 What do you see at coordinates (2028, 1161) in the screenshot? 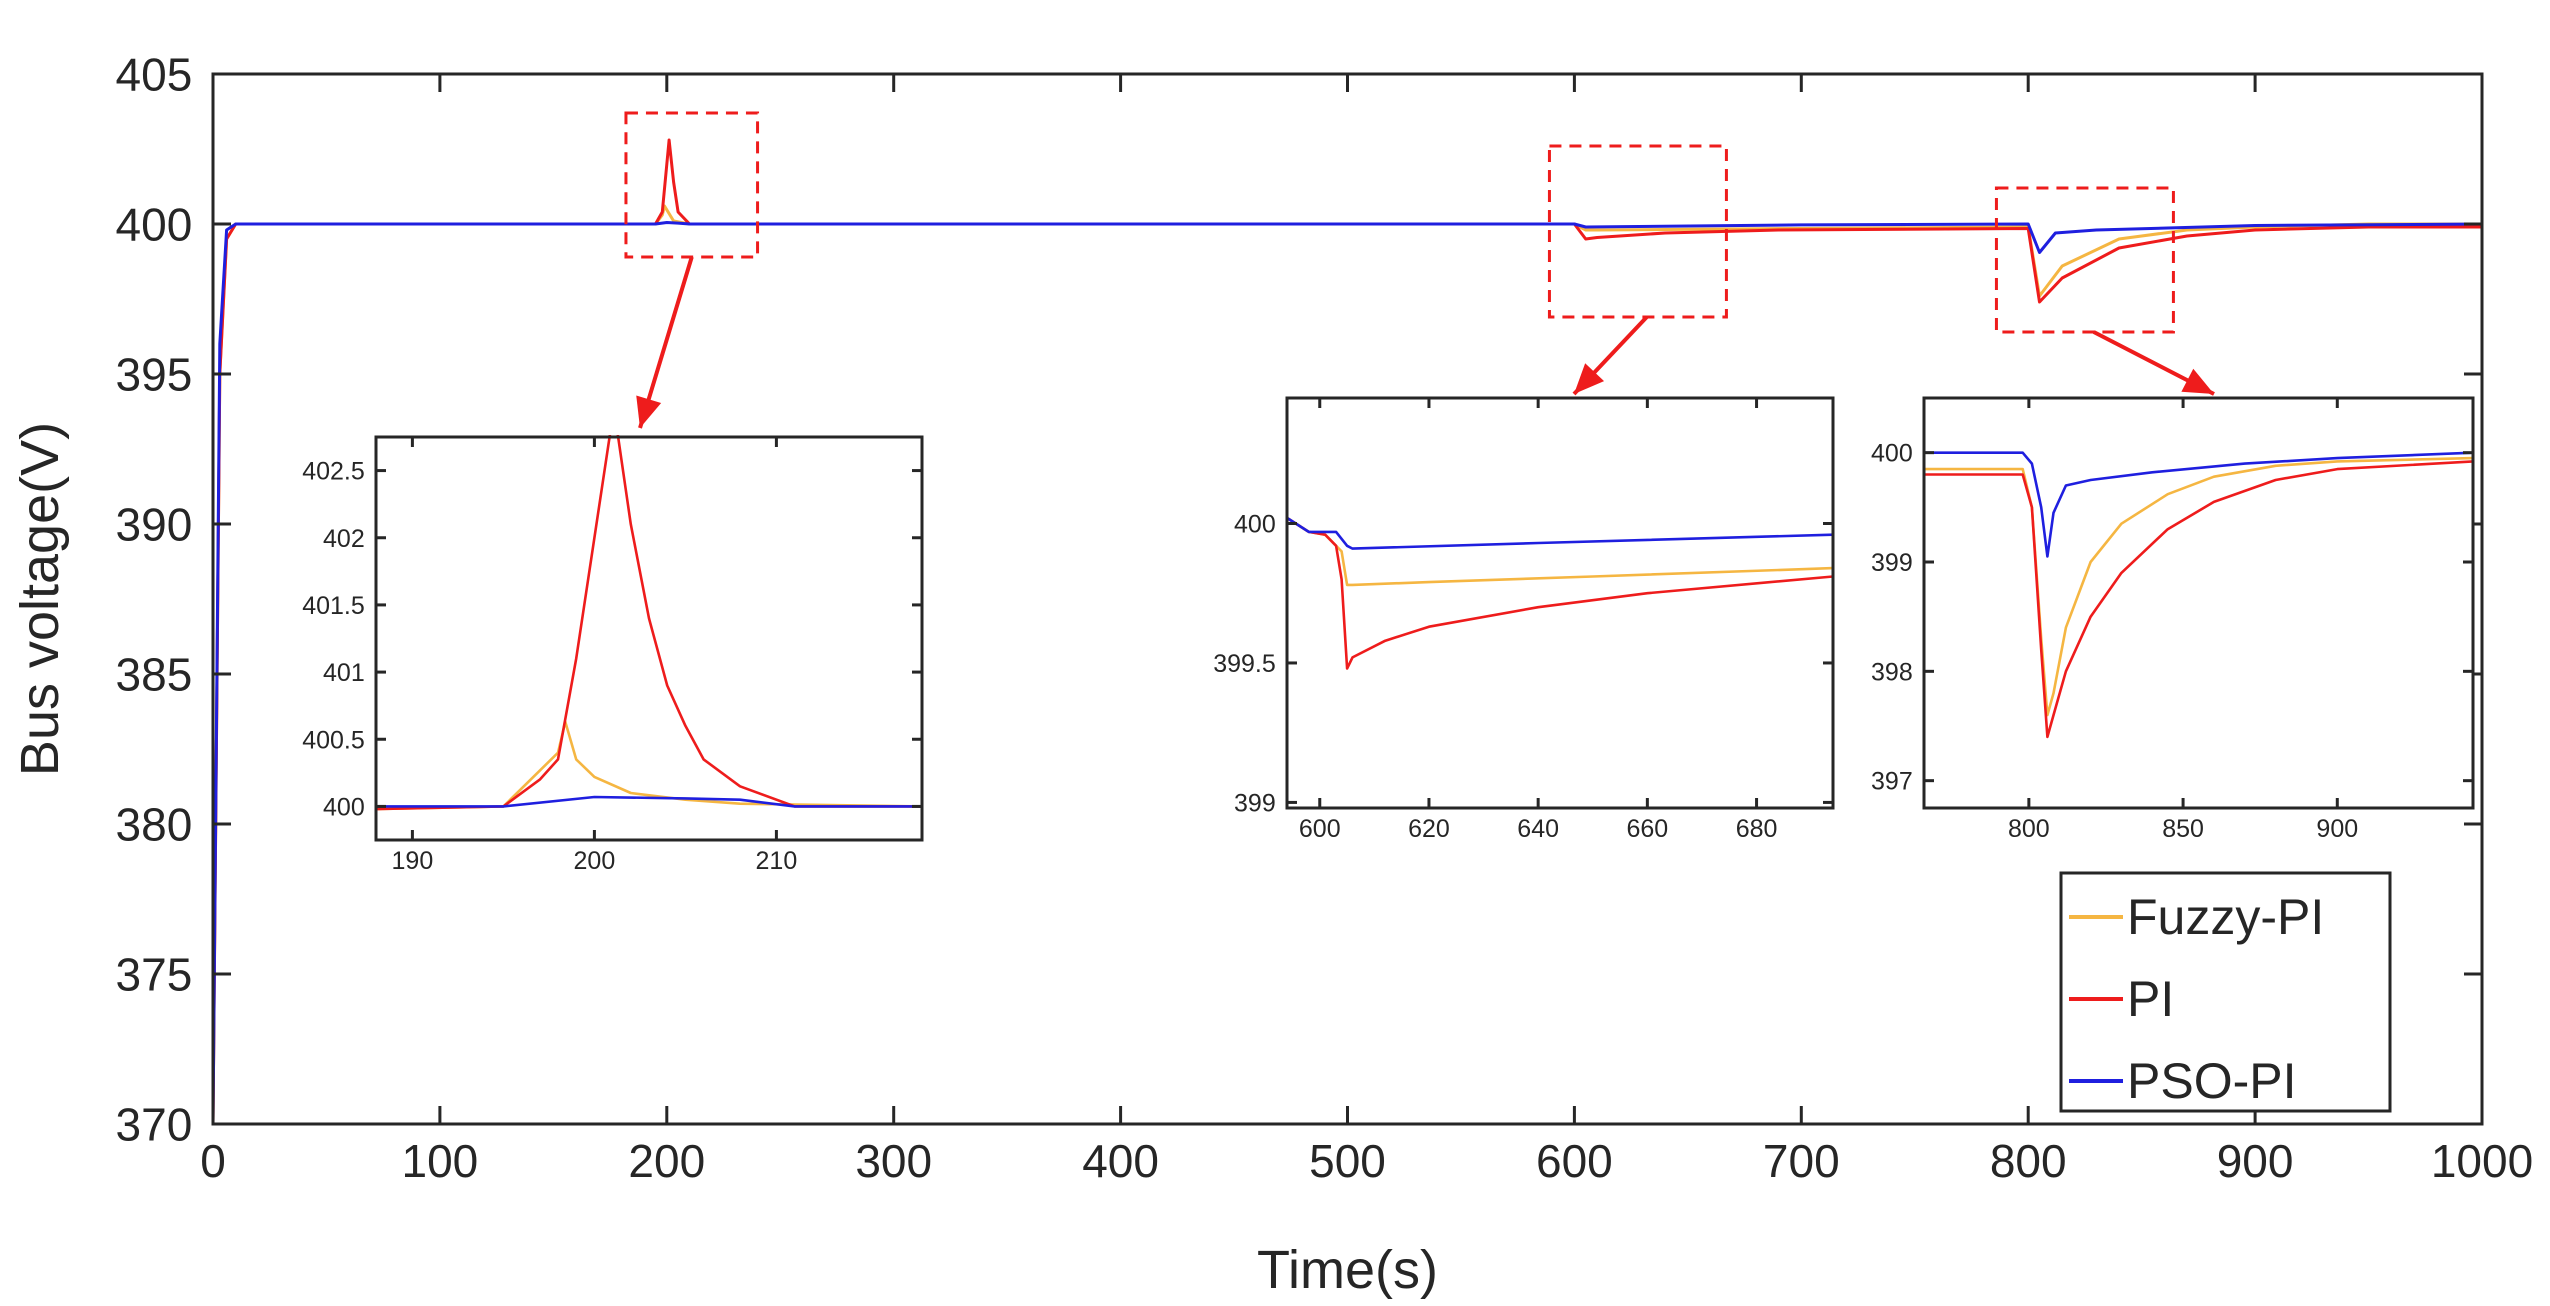
I see `main-x-tick-label: 800` at bounding box center [2028, 1161].